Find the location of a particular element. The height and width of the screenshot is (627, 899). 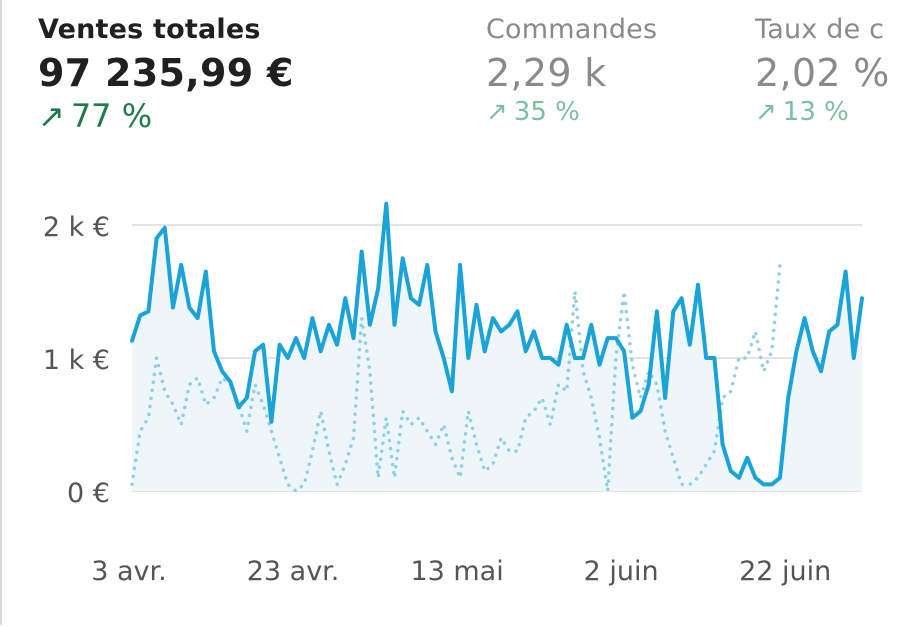

metric-value: 2,29 k is located at coordinates (546, 73).